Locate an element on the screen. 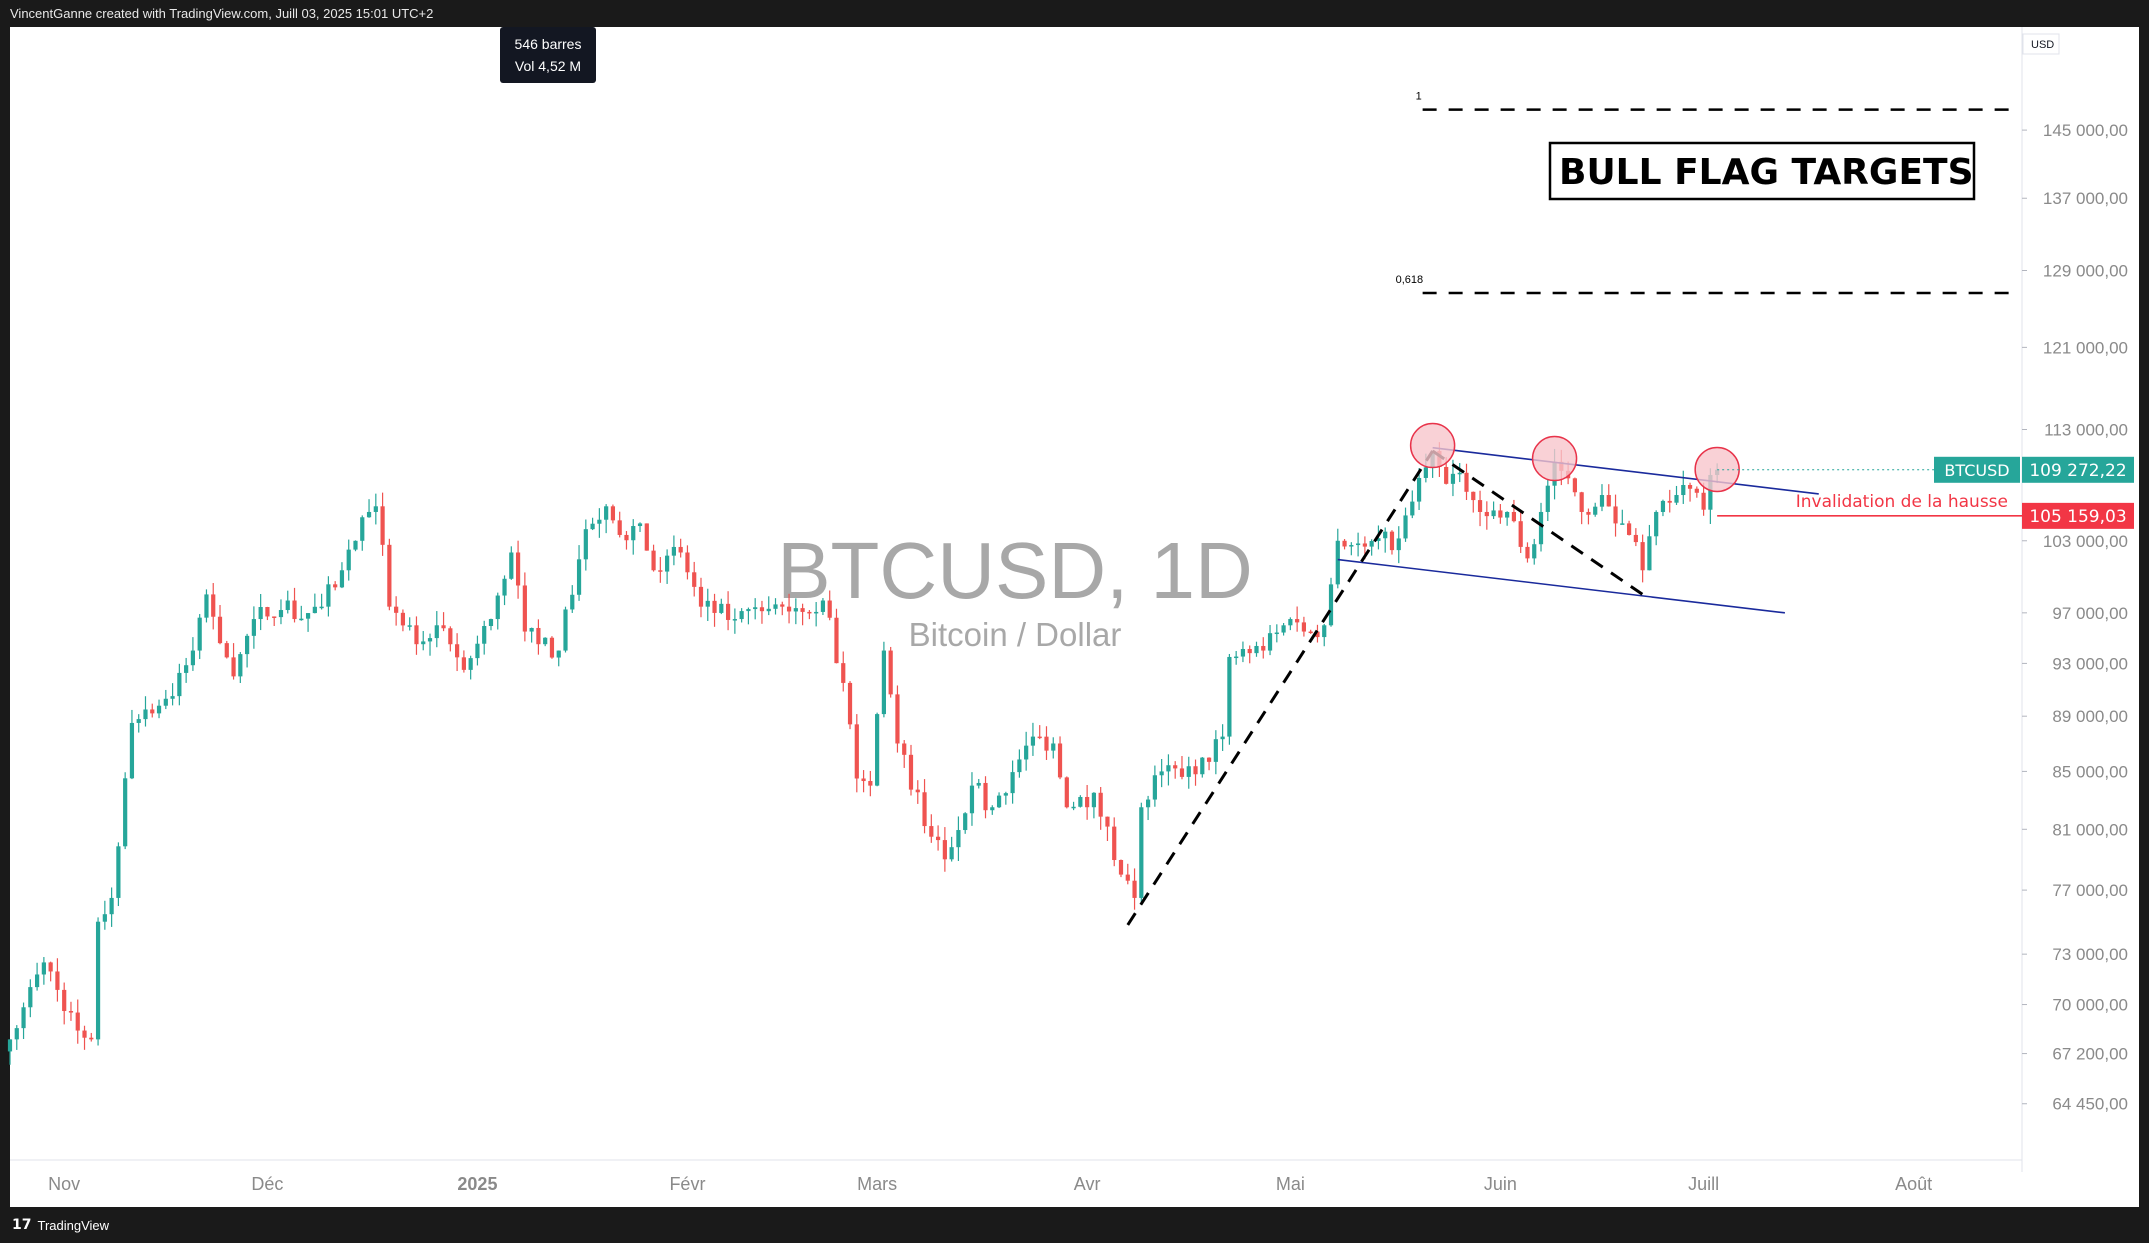 The image size is (2149, 1243). target-box-label: BULL FLAG TARGETS is located at coordinates (1766, 172).